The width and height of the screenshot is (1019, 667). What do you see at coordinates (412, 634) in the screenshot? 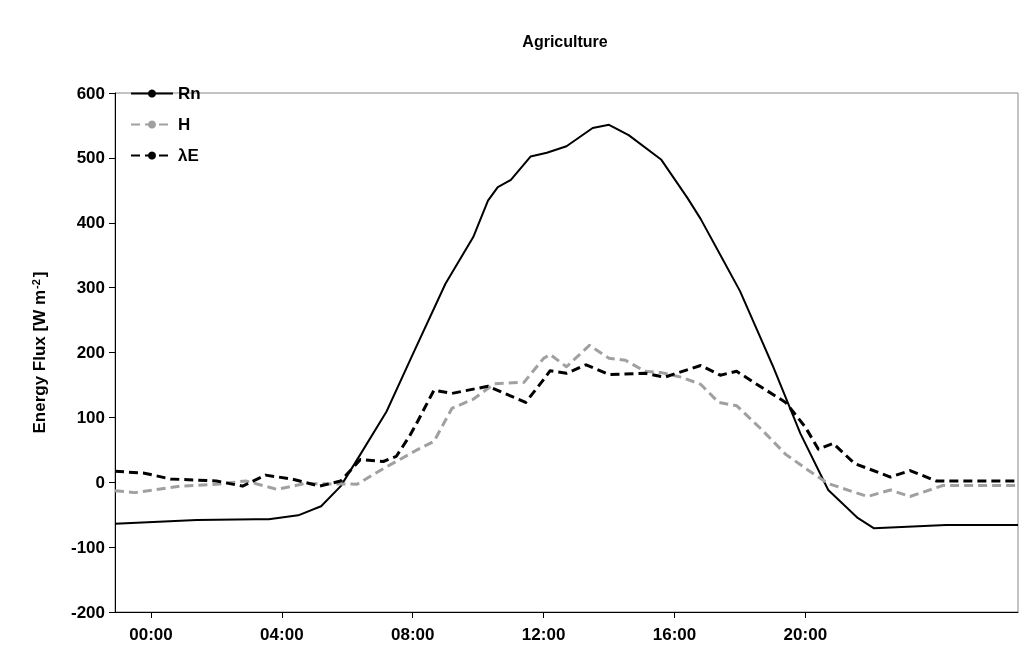
I see `x-tick-label: 08:00` at bounding box center [412, 634].